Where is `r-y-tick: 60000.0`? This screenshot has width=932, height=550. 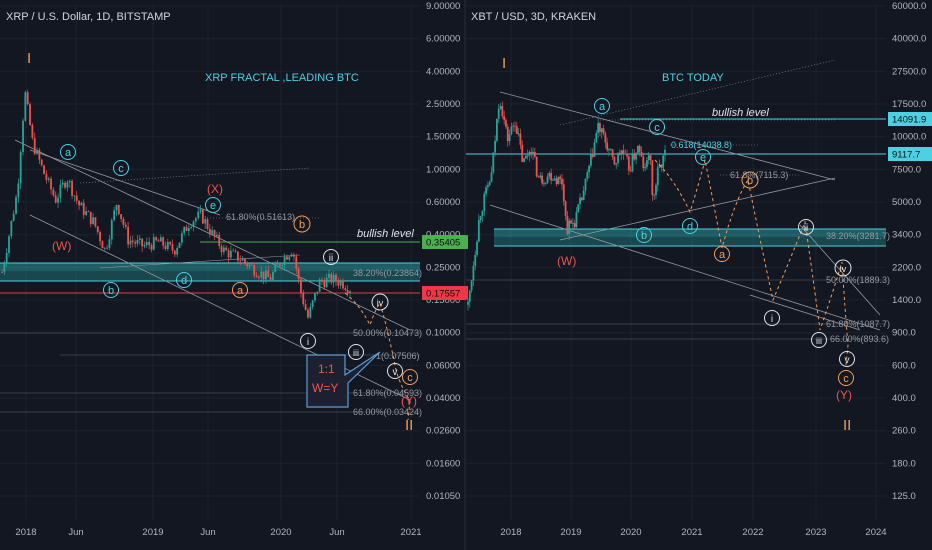 r-y-tick: 60000.0 is located at coordinates (909, 6).